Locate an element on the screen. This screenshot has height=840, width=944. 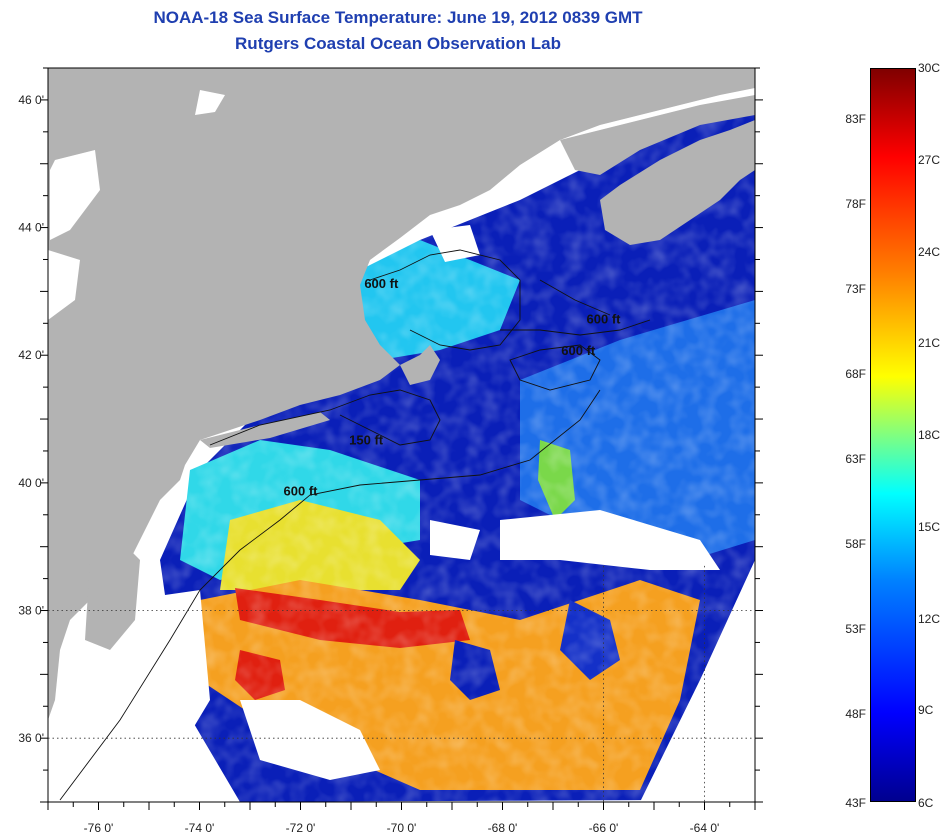
longitude-tick-label: -74 0' is located at coordinates (200, 828).